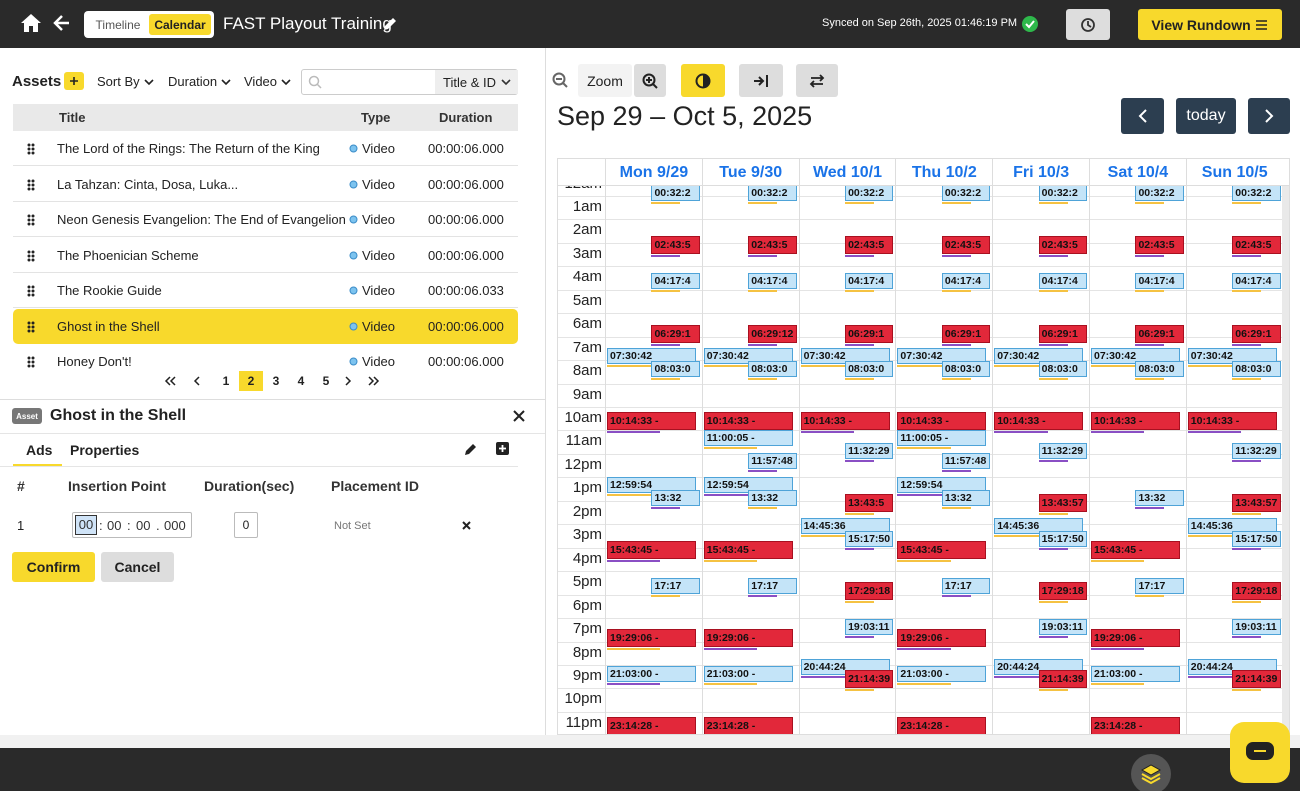  Describe the element at coordinates (265, 357) in the screenshot. I see `asset-row: Honey Don't! Video 00:00:06.000` at that location.